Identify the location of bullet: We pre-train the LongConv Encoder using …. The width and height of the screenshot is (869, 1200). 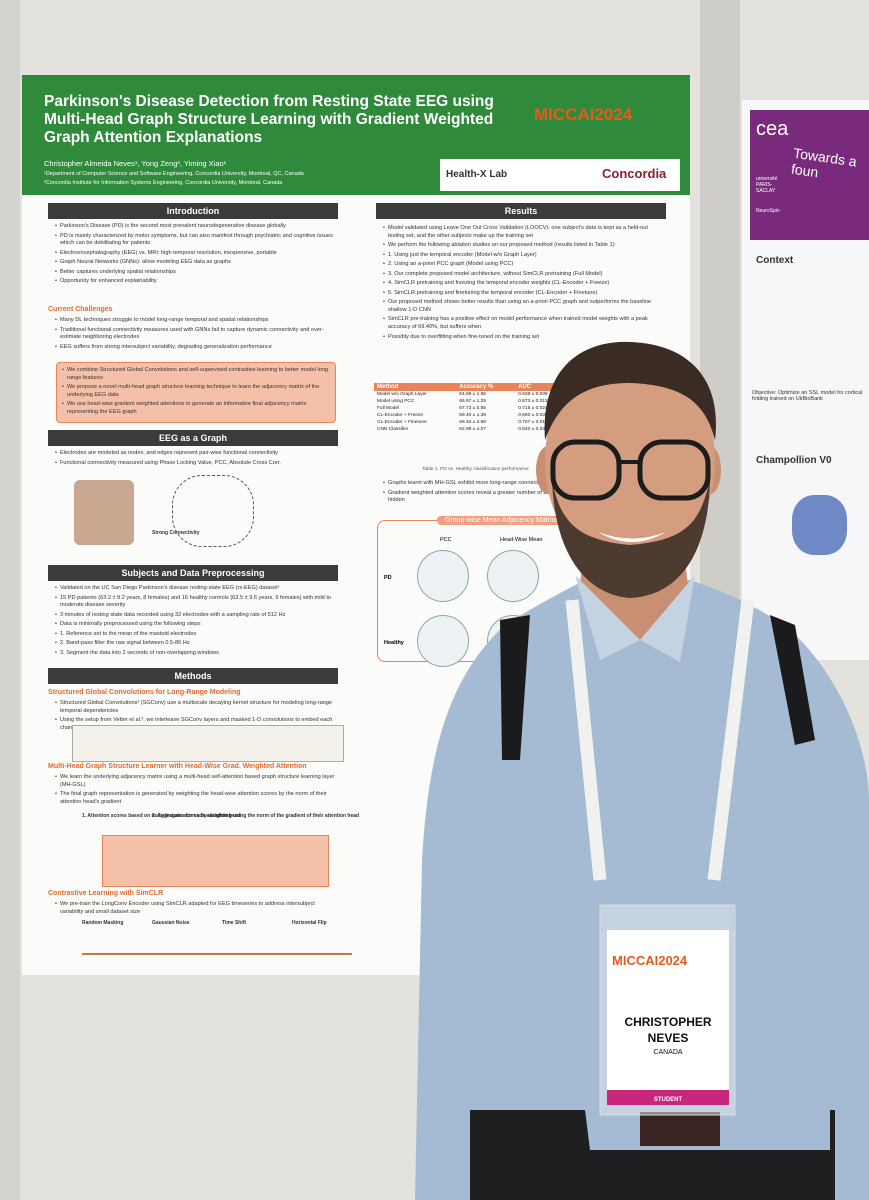
(196, 908).